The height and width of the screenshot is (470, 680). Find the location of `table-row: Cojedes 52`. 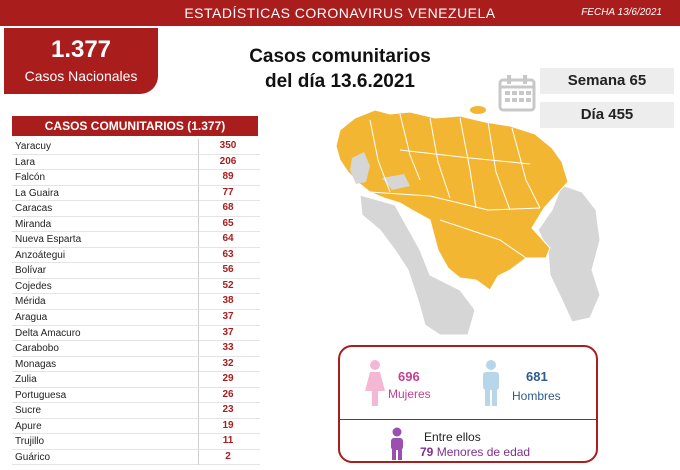

table-row: Cojedes 52 is located at coordinates (136, 286).